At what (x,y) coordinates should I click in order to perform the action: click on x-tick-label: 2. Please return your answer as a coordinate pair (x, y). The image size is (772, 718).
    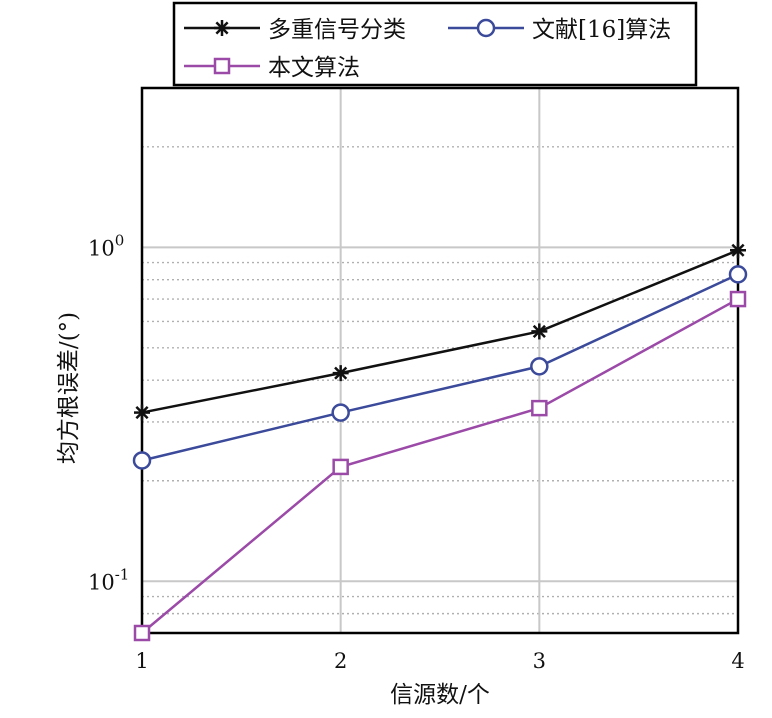
    Looking at the image, I should click on (340, 661).